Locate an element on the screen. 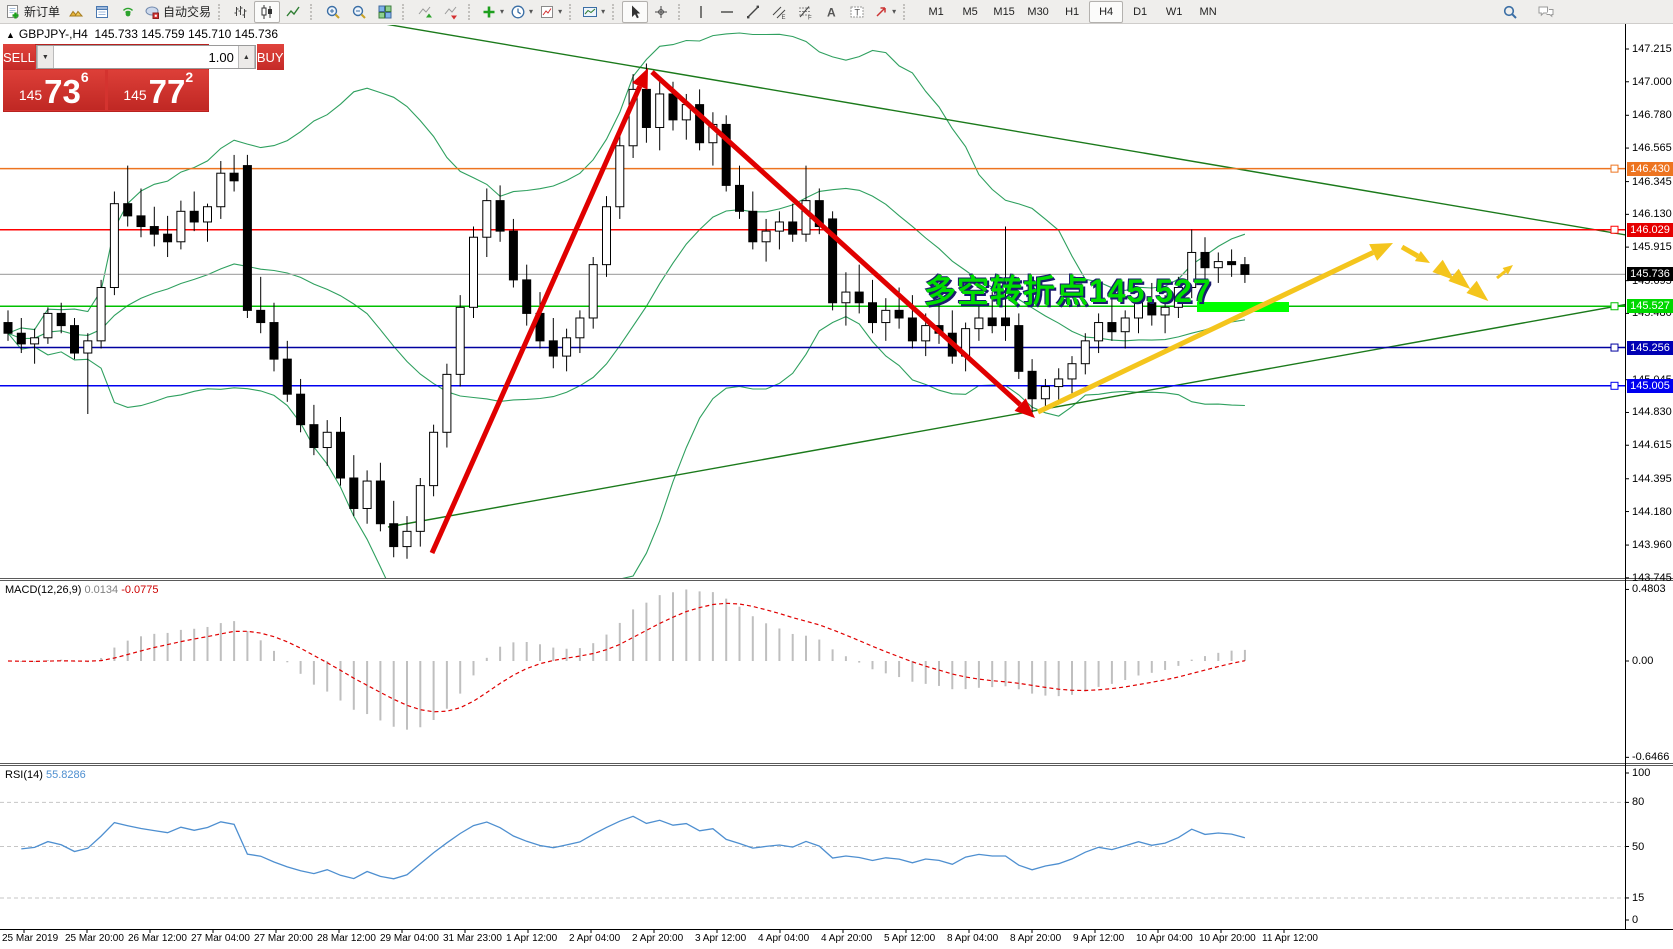  new-order-icon is located at coordinates (13, 11).